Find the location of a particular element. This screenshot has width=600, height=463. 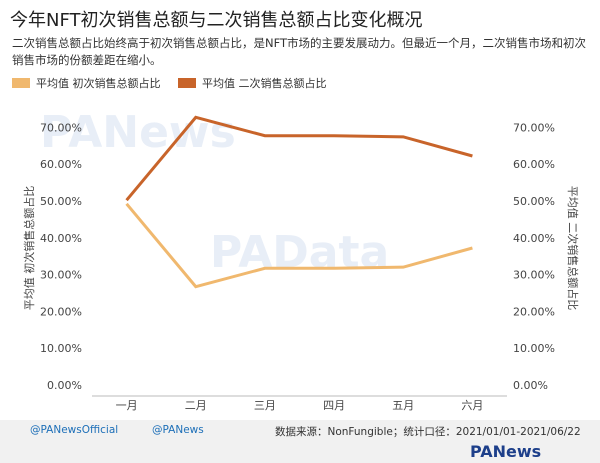

x-tick-label: 六月 is located at coordinates (472, 405).